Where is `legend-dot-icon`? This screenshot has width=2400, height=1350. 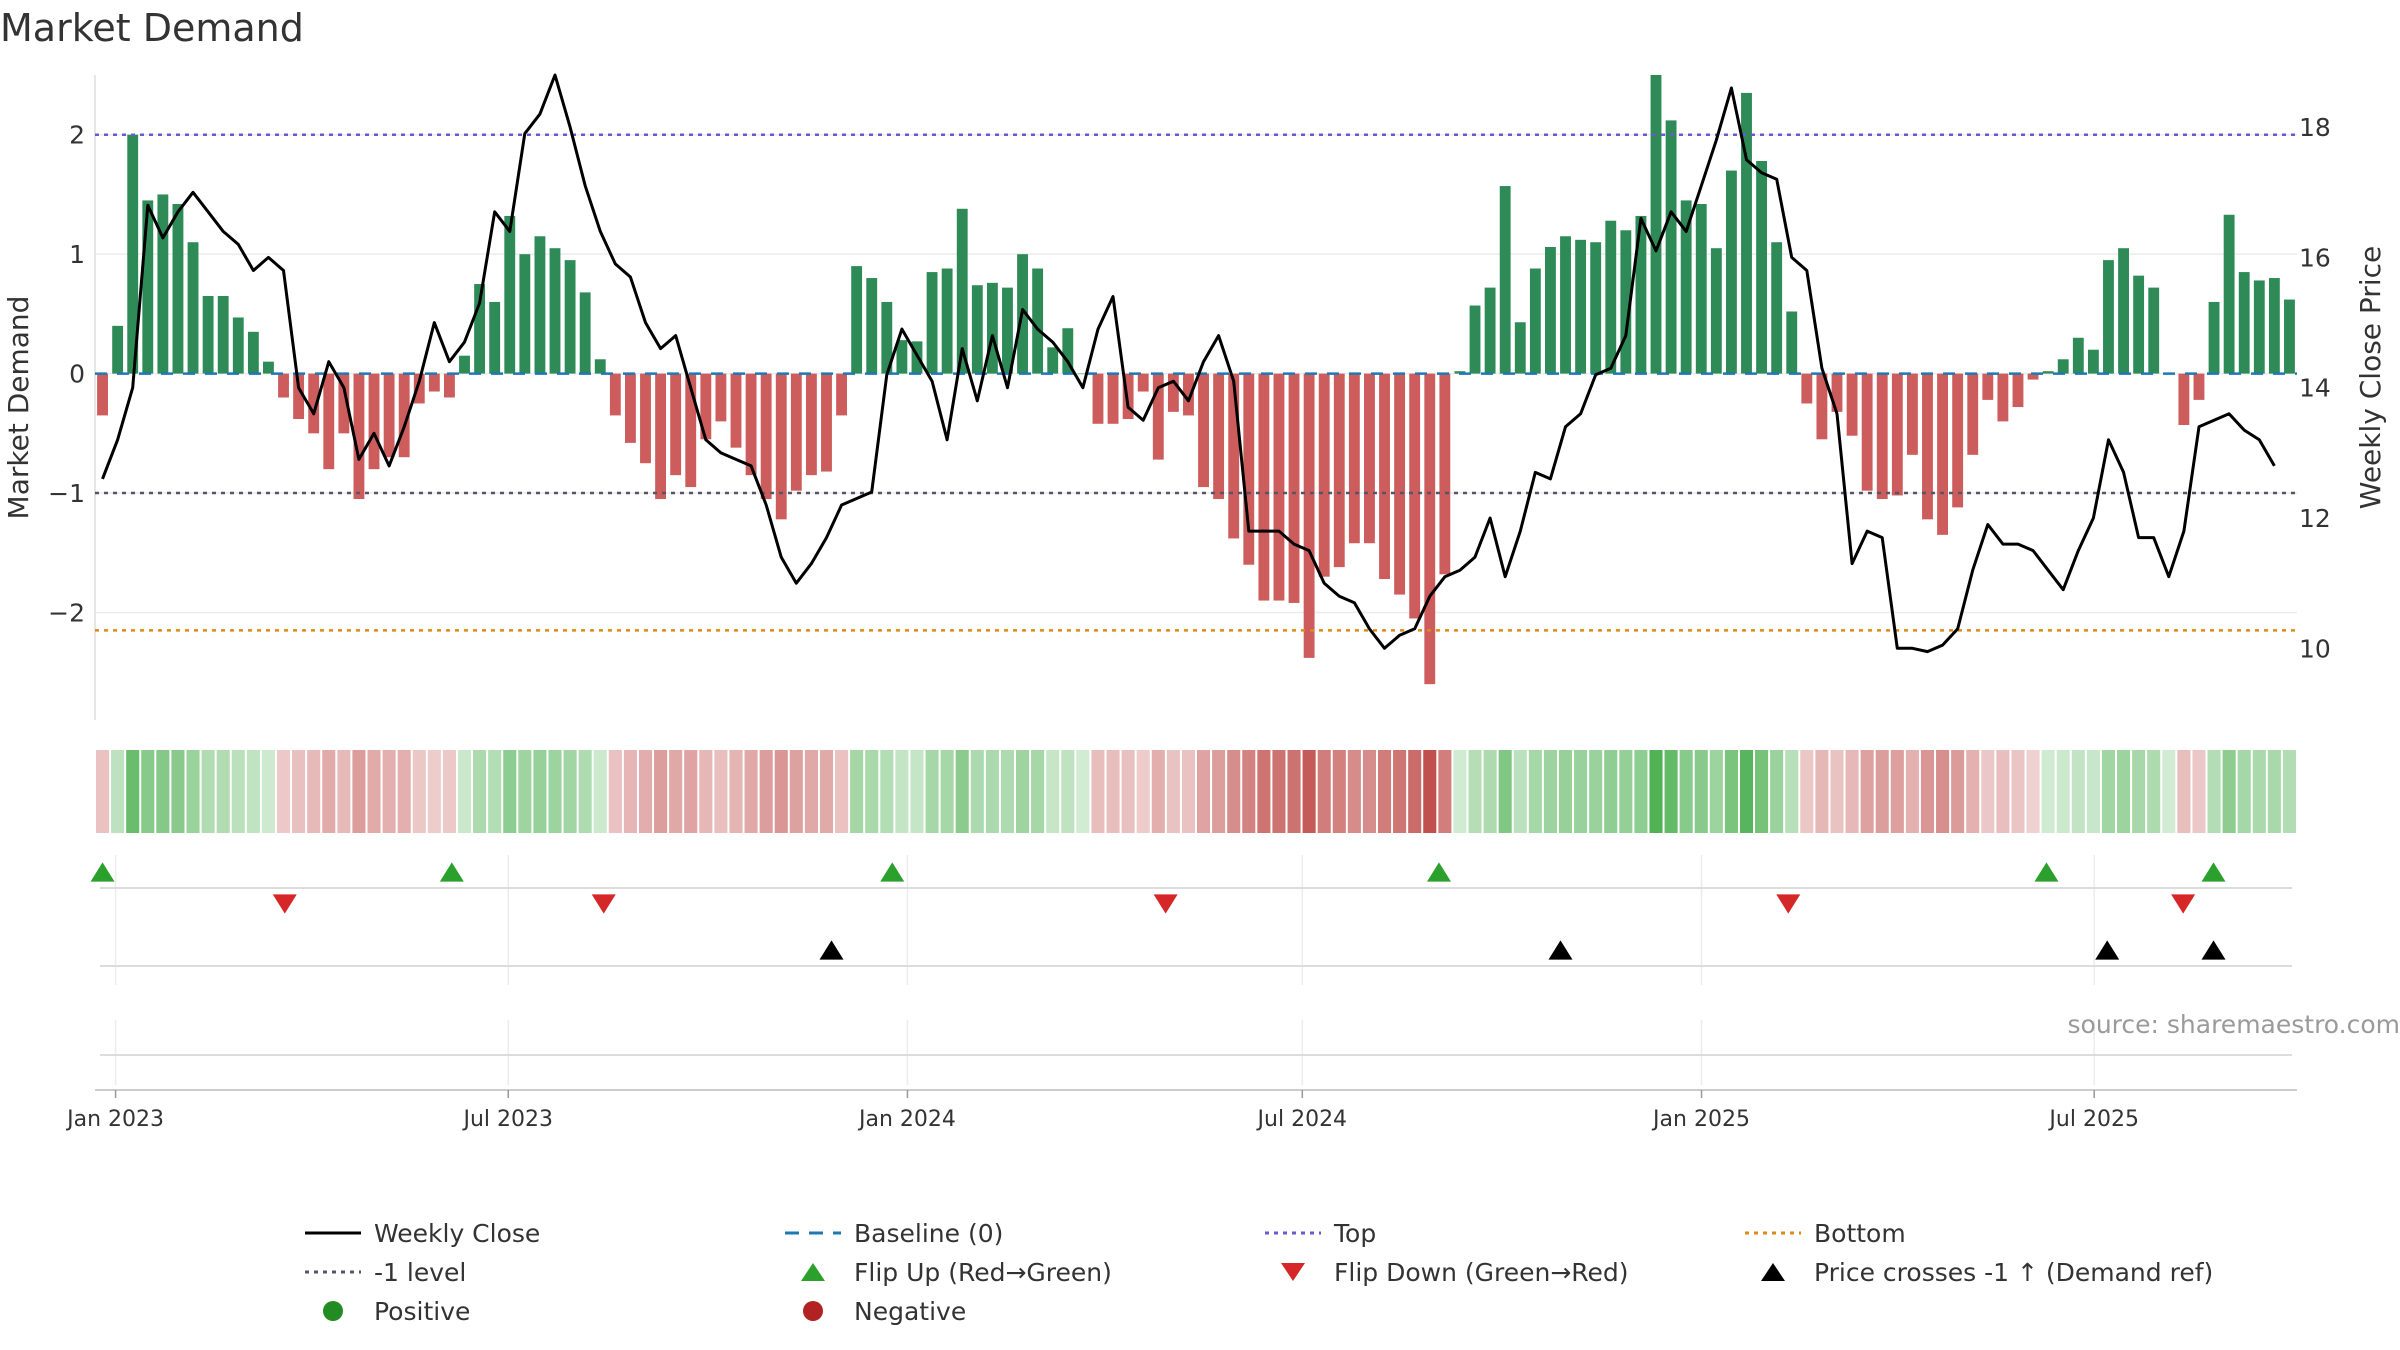 legend-dot-icon is located at coordinates (813, 1311).